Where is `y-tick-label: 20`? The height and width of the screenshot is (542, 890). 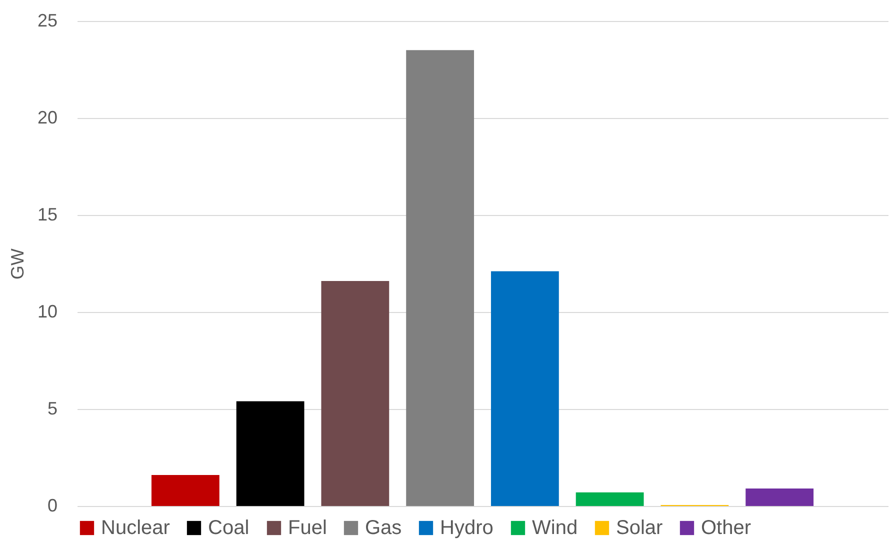 y-tick-label: 20 is located at coordinates (47, 118).